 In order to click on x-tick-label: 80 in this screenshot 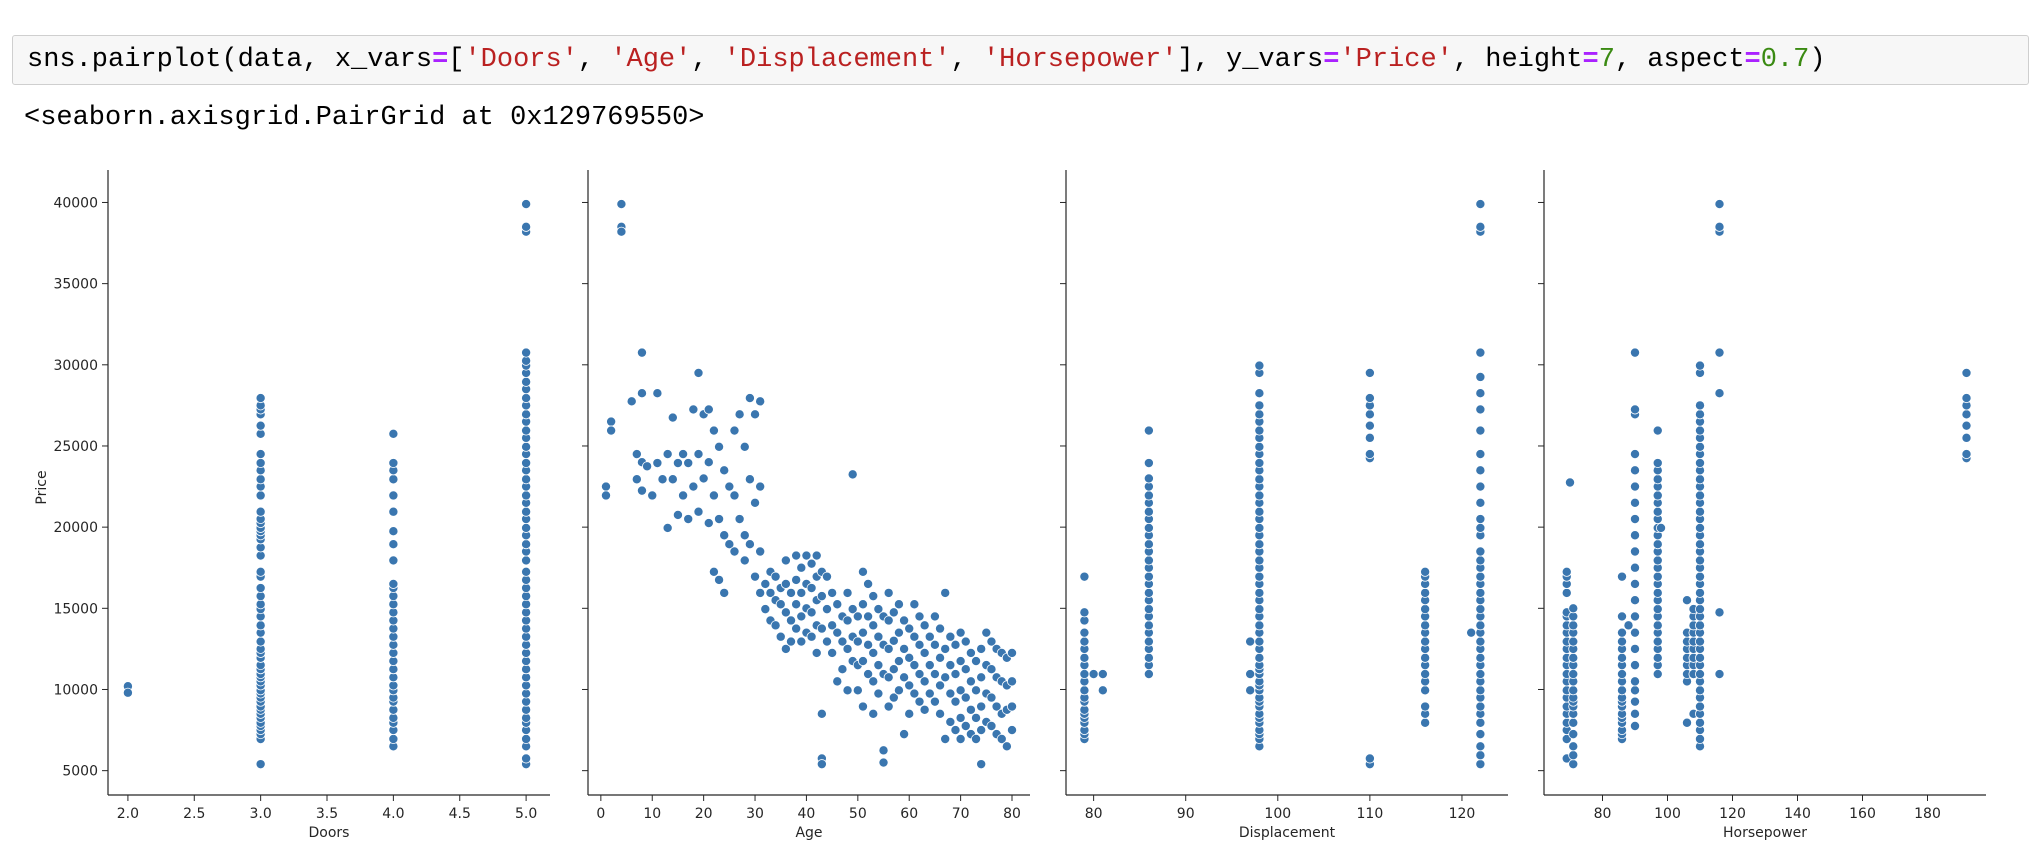, I will do `click(1012, 814)`.